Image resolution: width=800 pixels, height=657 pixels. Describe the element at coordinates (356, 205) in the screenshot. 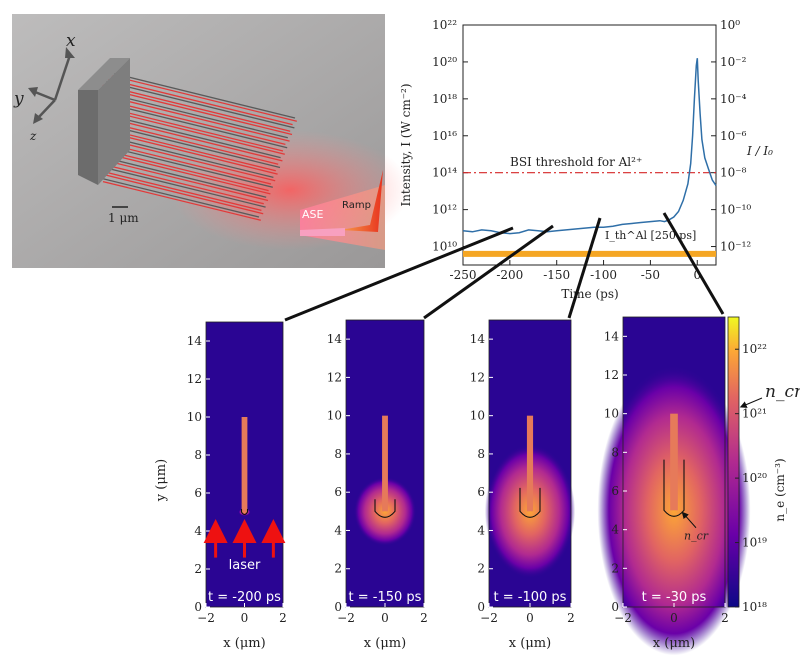

I see `ramp-label: Ramp` at that location.